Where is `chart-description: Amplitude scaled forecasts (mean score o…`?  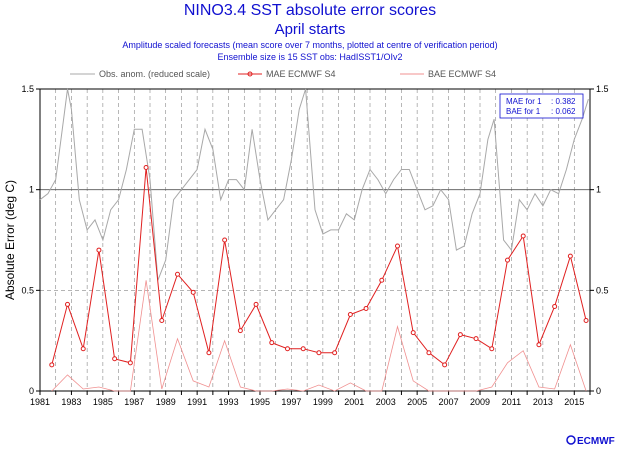
chart-description: Amplitude scaled forecasts (mean score o… is located at coordinates (310, 45).